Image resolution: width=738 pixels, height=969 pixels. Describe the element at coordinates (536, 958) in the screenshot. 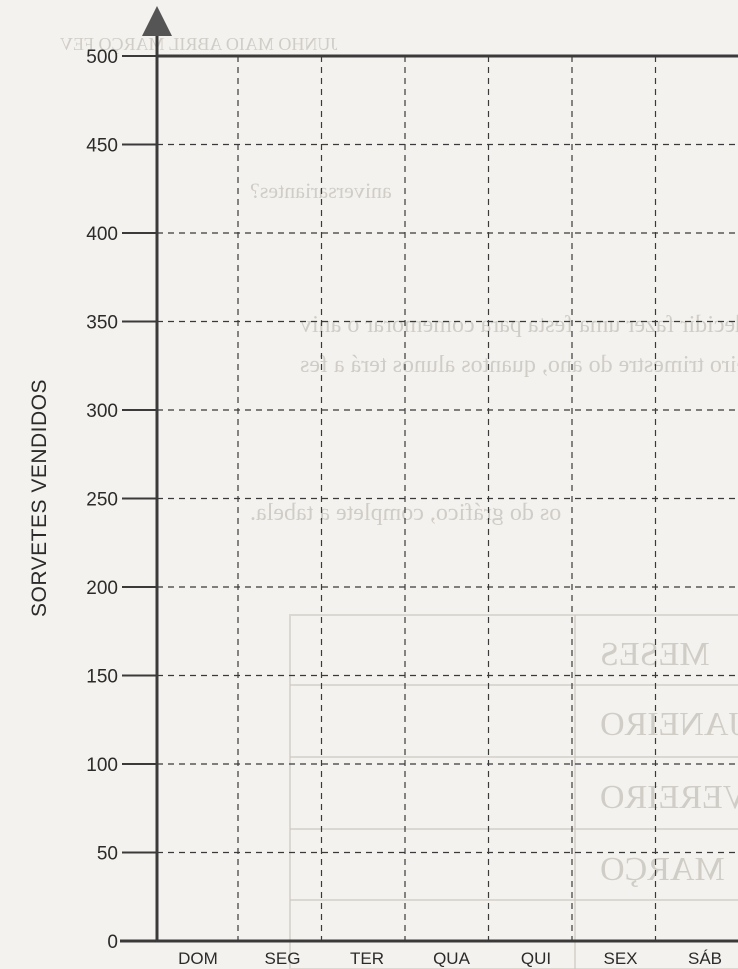

I see `x-category-label: QUI` at that location.